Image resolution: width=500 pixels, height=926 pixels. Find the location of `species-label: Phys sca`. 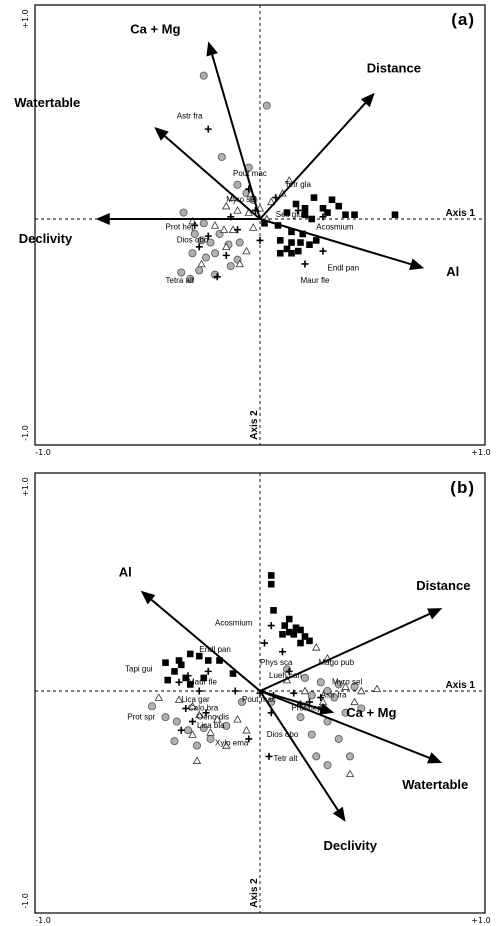

species-label: Phys sca is located at coordinates (276, 662).